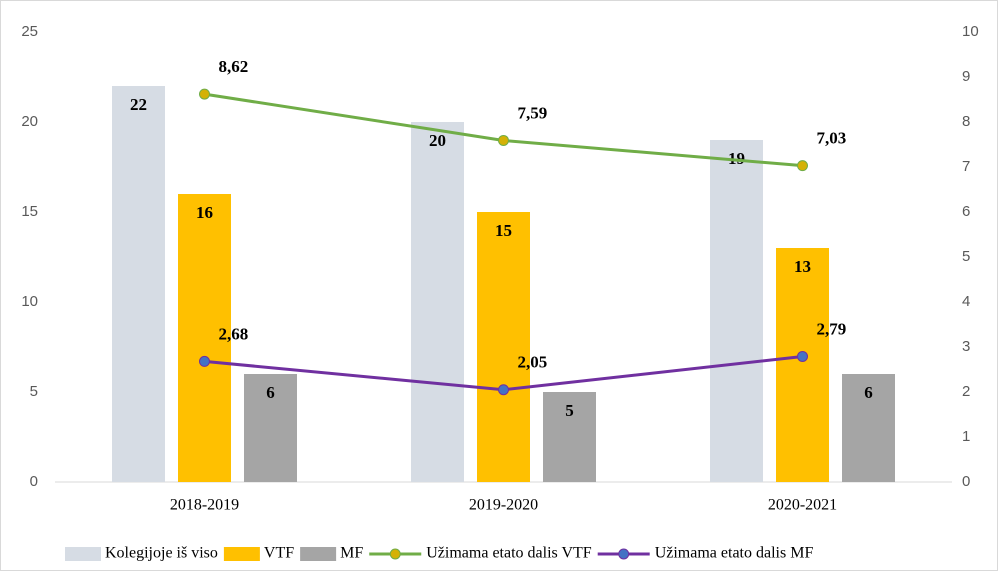 Image resolution: width=998 pixels, height=571 pixels. Describe the element at coordinates (966, 121) in the screenshot. I see `y2-tick-label: 8` at that location.